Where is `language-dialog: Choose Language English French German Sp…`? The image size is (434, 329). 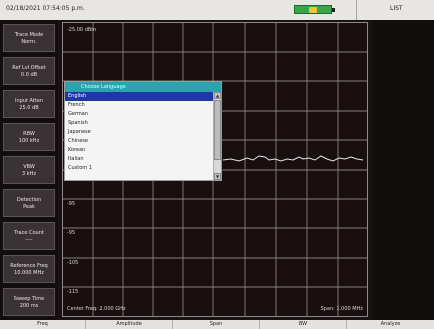 language-dialog: Choose Language English French German Sp… is located at coordinates (143, 131).